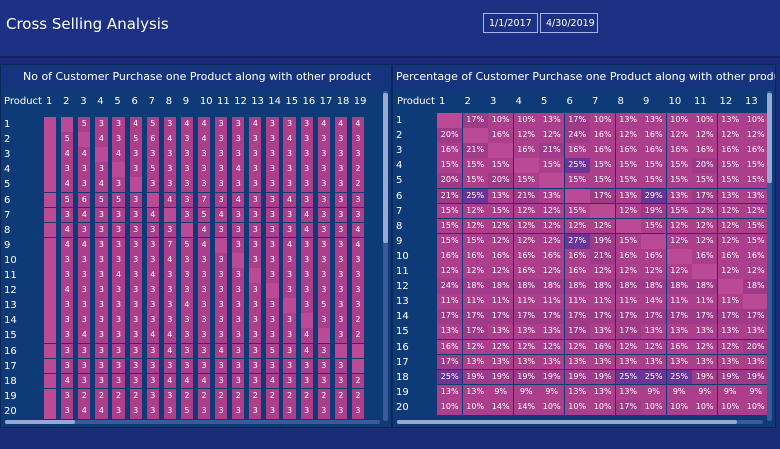 The width and height of the screenshot is (780, 449). Describe the element at coordinates (705, 377) in the screenshot. I see `matrix-cell: 19%` at that location.